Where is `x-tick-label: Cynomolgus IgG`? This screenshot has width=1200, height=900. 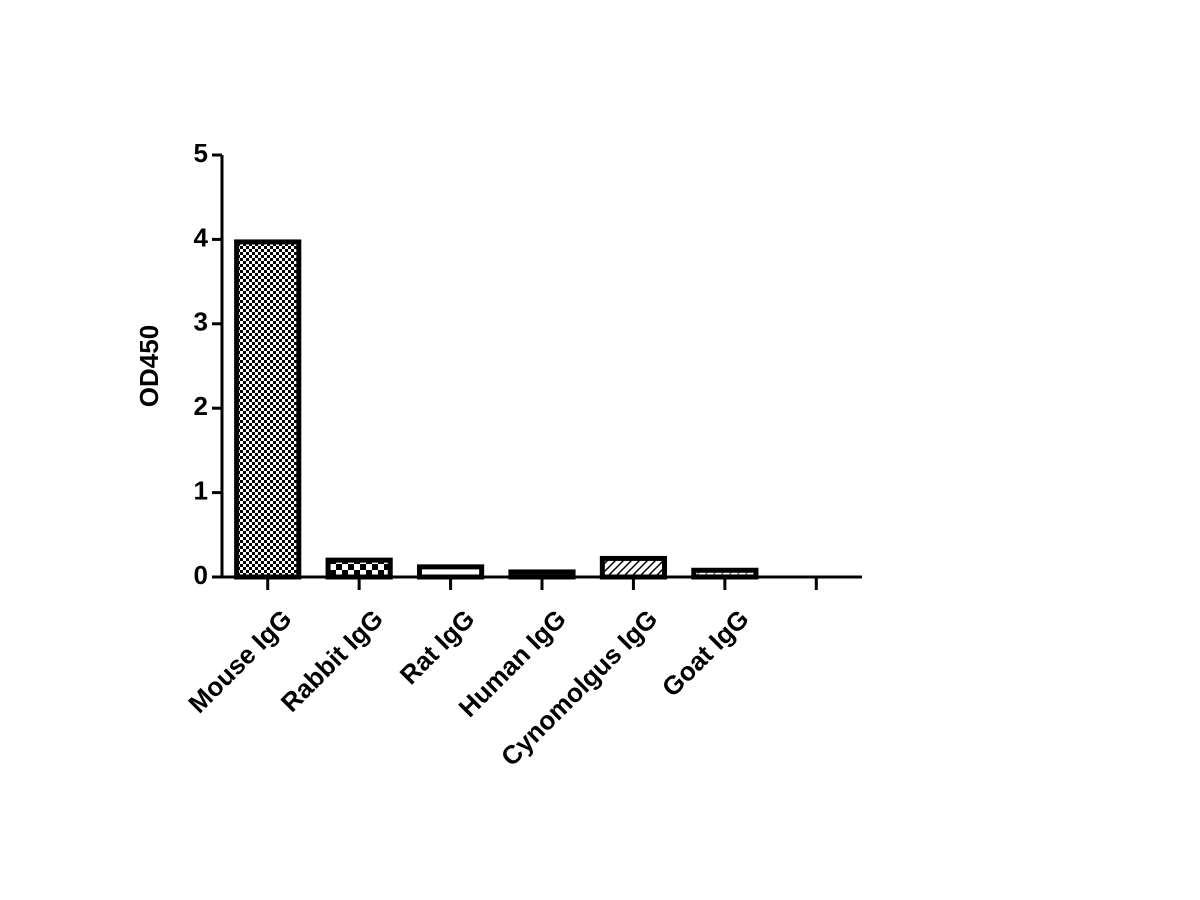 x-tick-label: Cynomolgus IgG is located at coordinates (579, 688).